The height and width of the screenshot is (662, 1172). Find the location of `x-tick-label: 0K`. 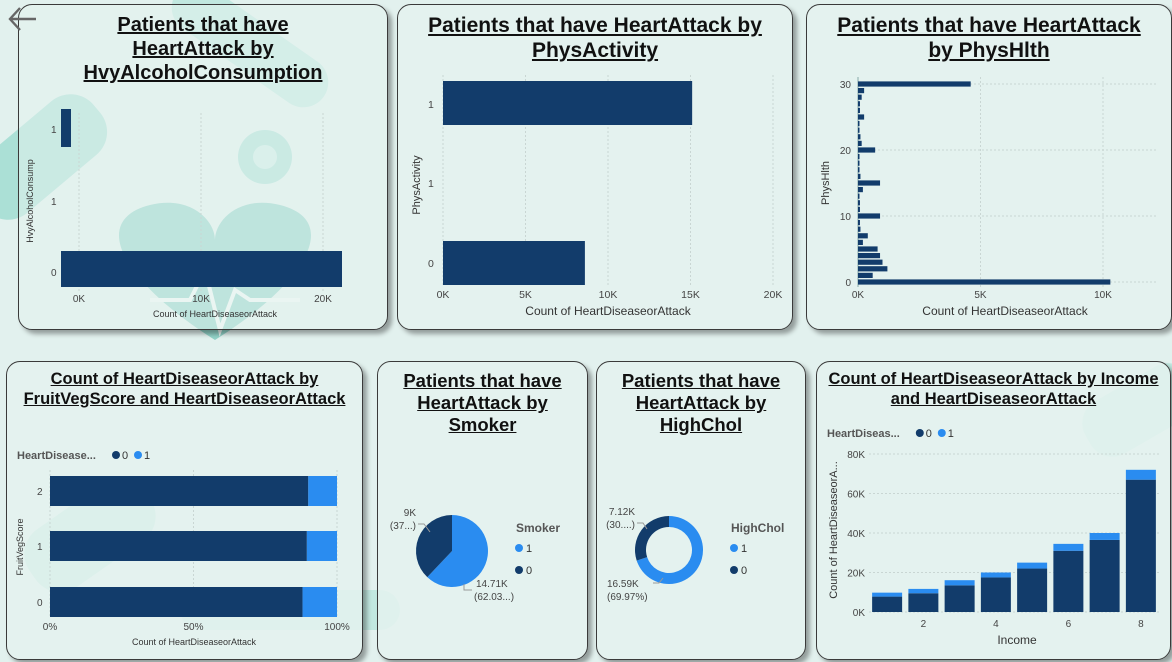

x-tick-label: 0K is located at coordinates (79, 299).